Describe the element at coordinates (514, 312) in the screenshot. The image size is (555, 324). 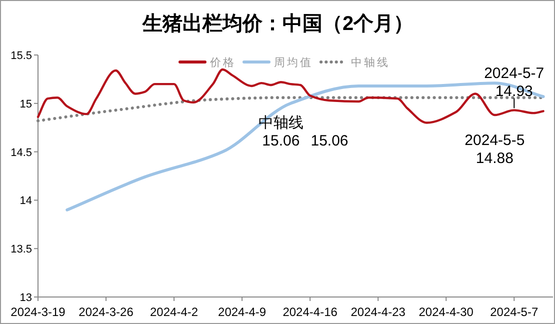
I see `x-tick-label: 2024-5-7` at that location.